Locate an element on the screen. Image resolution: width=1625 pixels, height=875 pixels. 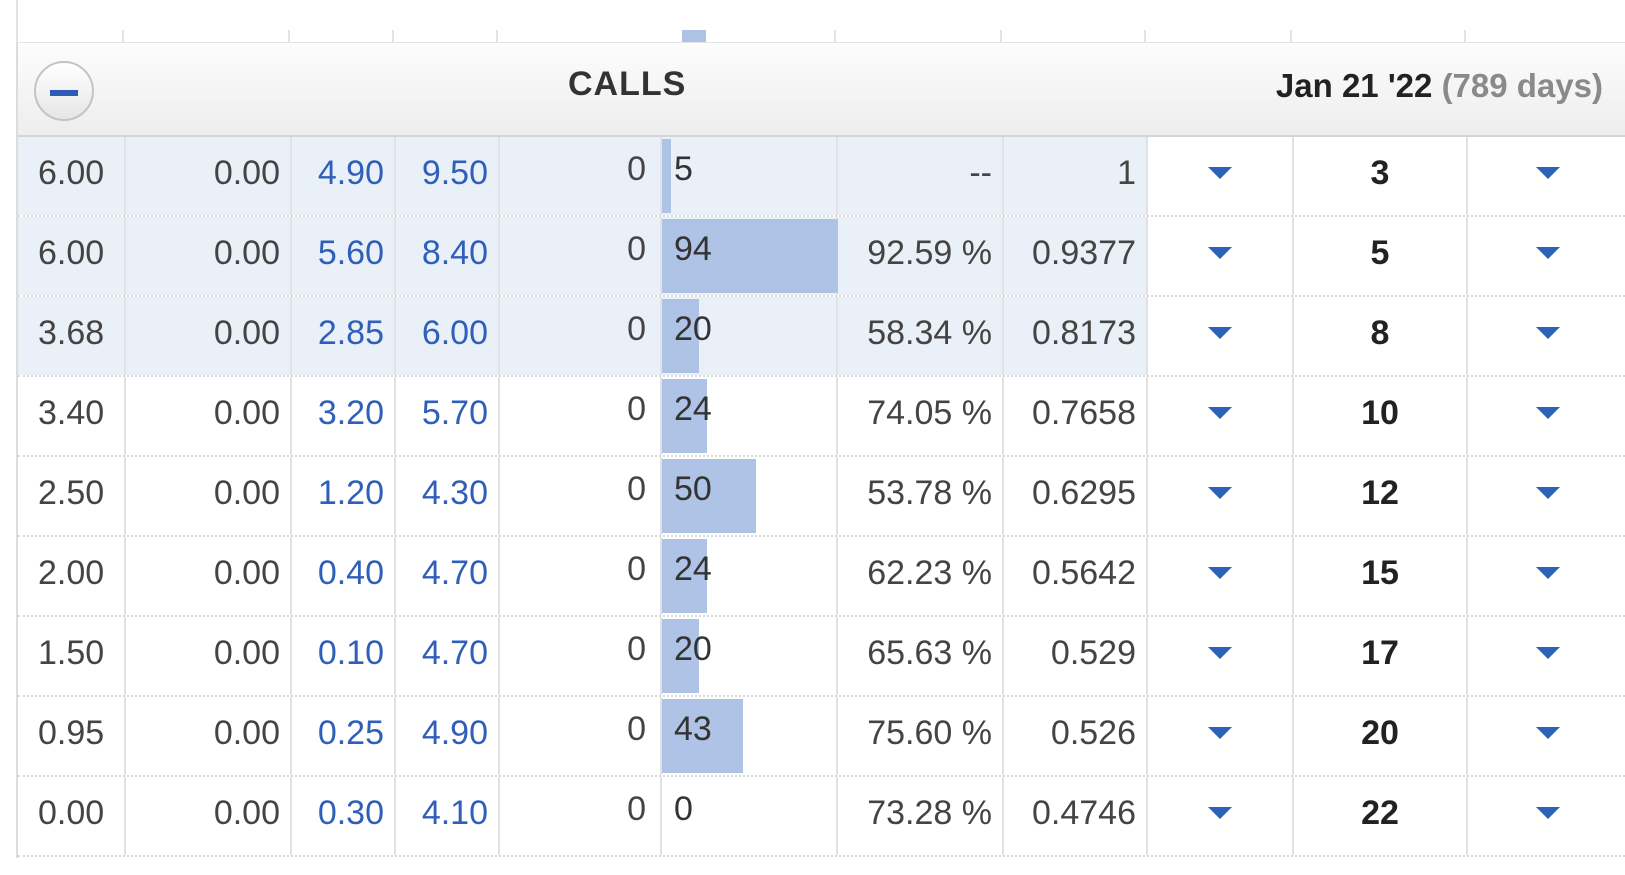
ask-cell: 4.90 is located at coordinates (448, 736).